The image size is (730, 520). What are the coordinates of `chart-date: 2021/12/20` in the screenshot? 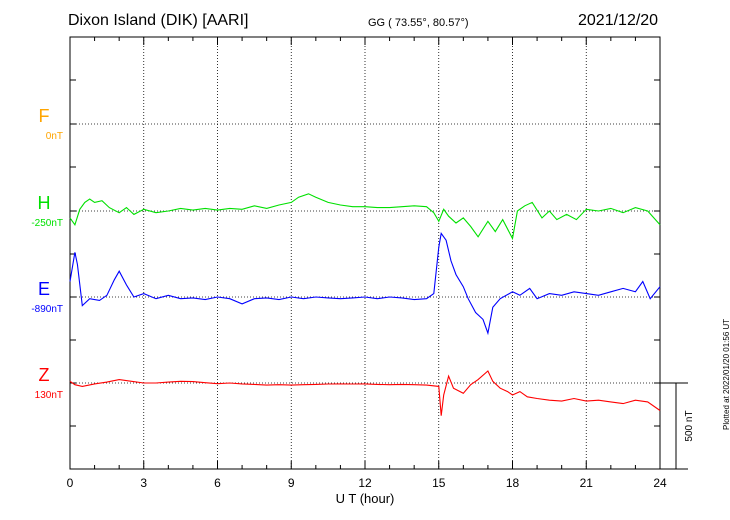 It's located at (618, 20).